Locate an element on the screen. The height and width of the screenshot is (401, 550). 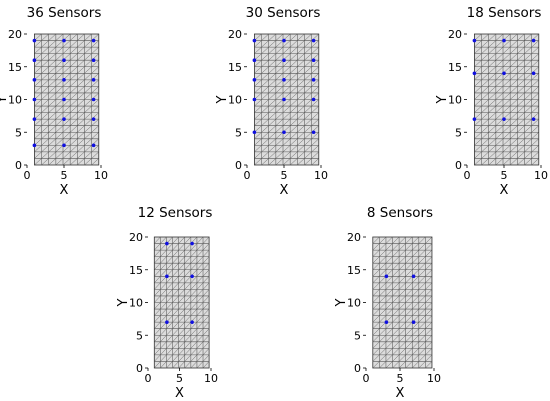
x-tick-label: 5 is located at coordinates (400, 378).